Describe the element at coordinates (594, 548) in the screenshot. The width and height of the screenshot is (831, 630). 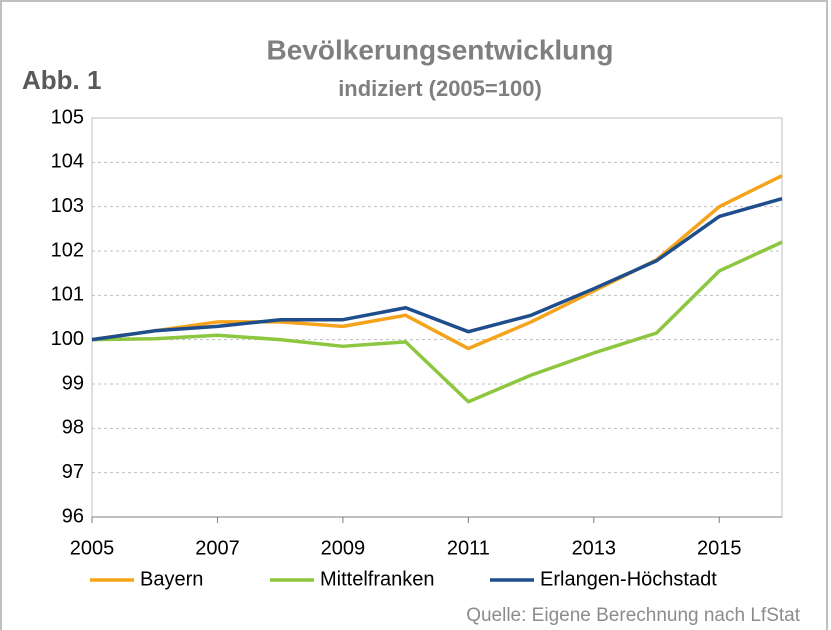
I see `x-tick-label: 2013` at that location.